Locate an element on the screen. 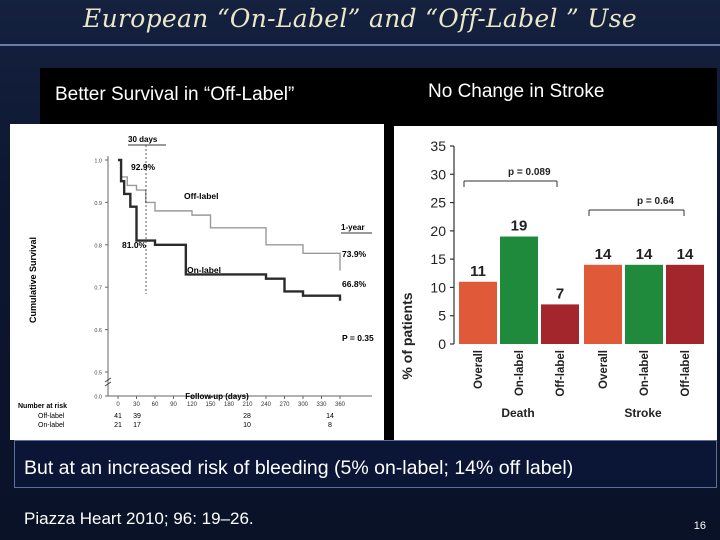 The height and width of the screenshot is (540, 720). p-value-stroke: p = 0.64 is located at coordinates (655, 201).